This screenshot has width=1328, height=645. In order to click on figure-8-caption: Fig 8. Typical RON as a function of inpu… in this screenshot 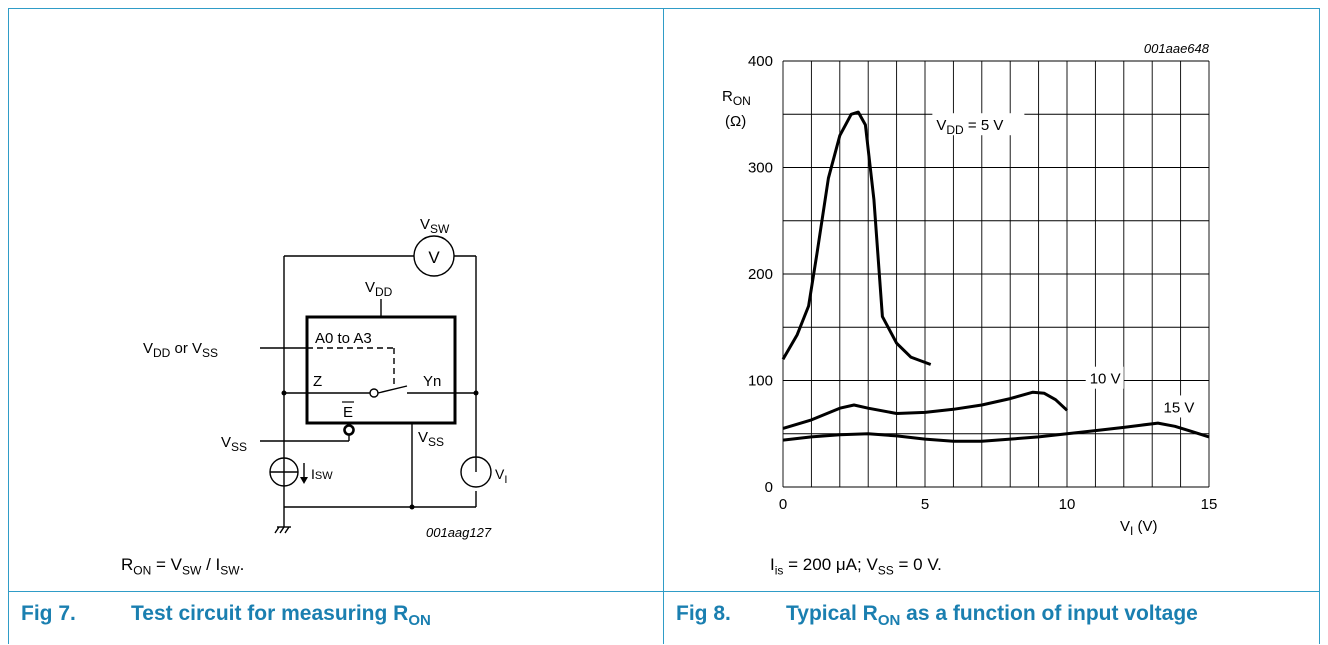, I will do `click(991, 618)`.